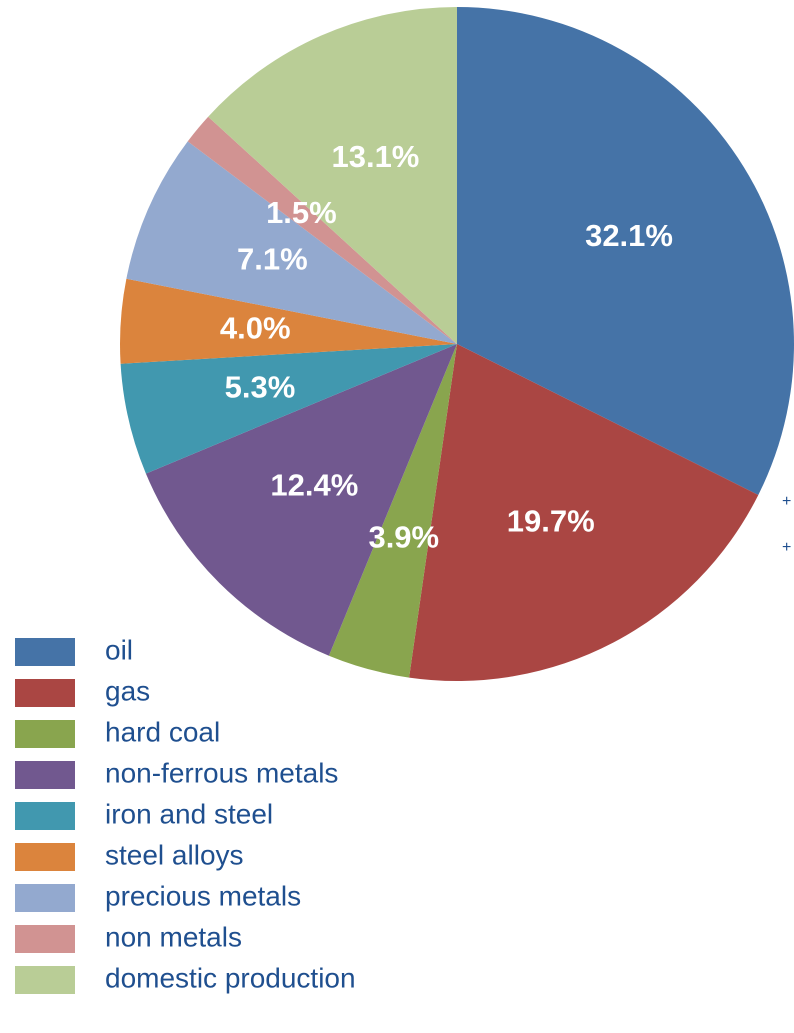 The width and height of the screenshot is (794, 1033). I want to click on legend-label: oil, so click(119, 649).